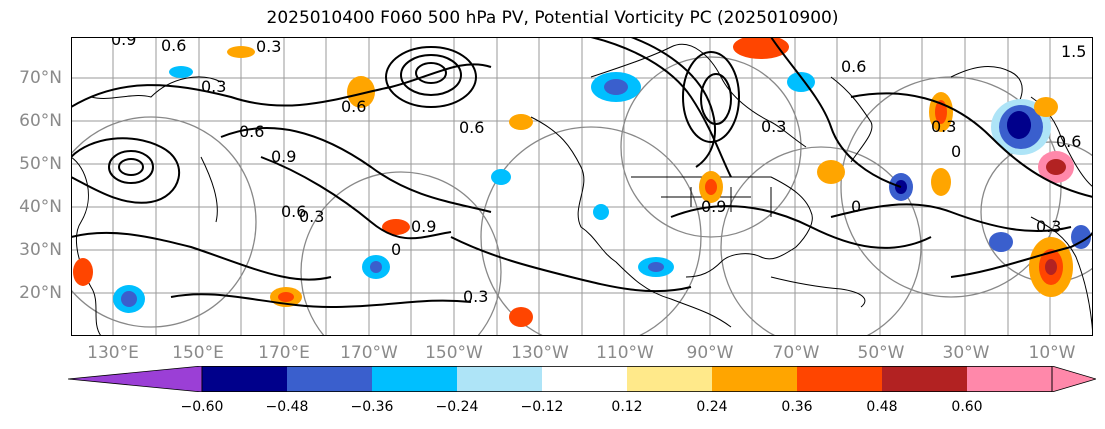 The width and height of the screenshot is (1105, 429). I want to click on colorbar-arrow-high, so click(1073, 379).